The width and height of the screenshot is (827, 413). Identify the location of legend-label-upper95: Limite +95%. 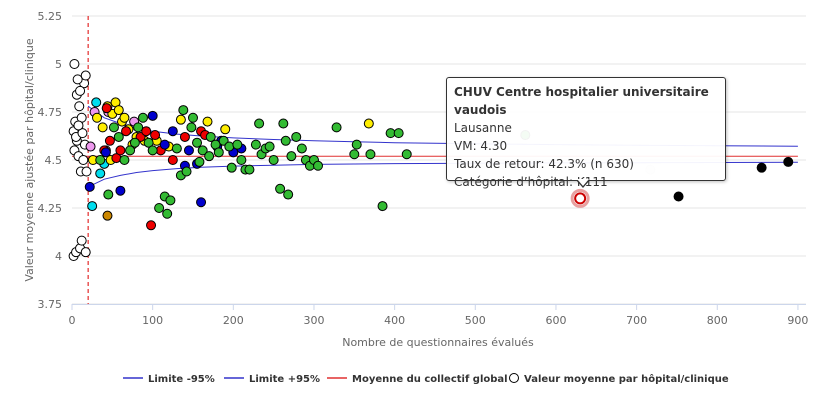
(284, 379).